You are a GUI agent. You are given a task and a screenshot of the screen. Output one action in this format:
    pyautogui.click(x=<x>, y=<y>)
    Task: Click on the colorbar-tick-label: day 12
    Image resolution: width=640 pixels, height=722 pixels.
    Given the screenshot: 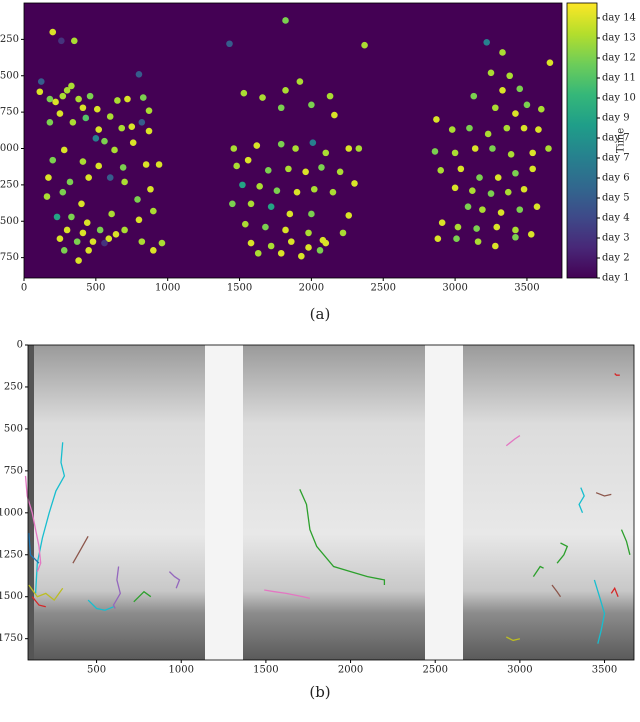 What is the action you would take?
    pyautogui.click(x=619, y=58)
    